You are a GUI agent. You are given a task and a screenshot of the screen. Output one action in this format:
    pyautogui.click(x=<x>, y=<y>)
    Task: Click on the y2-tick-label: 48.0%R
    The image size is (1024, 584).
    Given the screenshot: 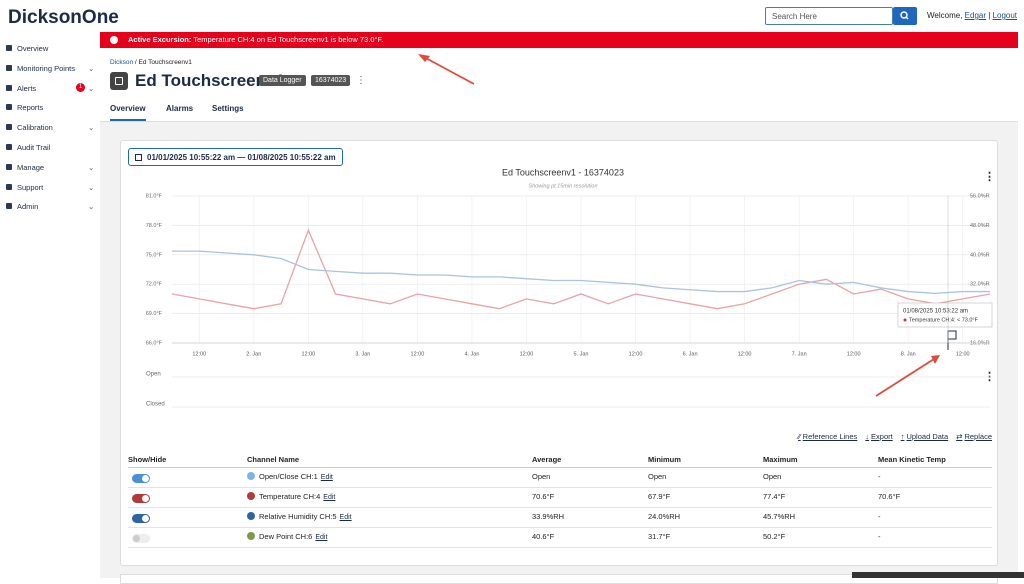 What is the action you would take?
    pyautogui.click(x=980, y=226)
    